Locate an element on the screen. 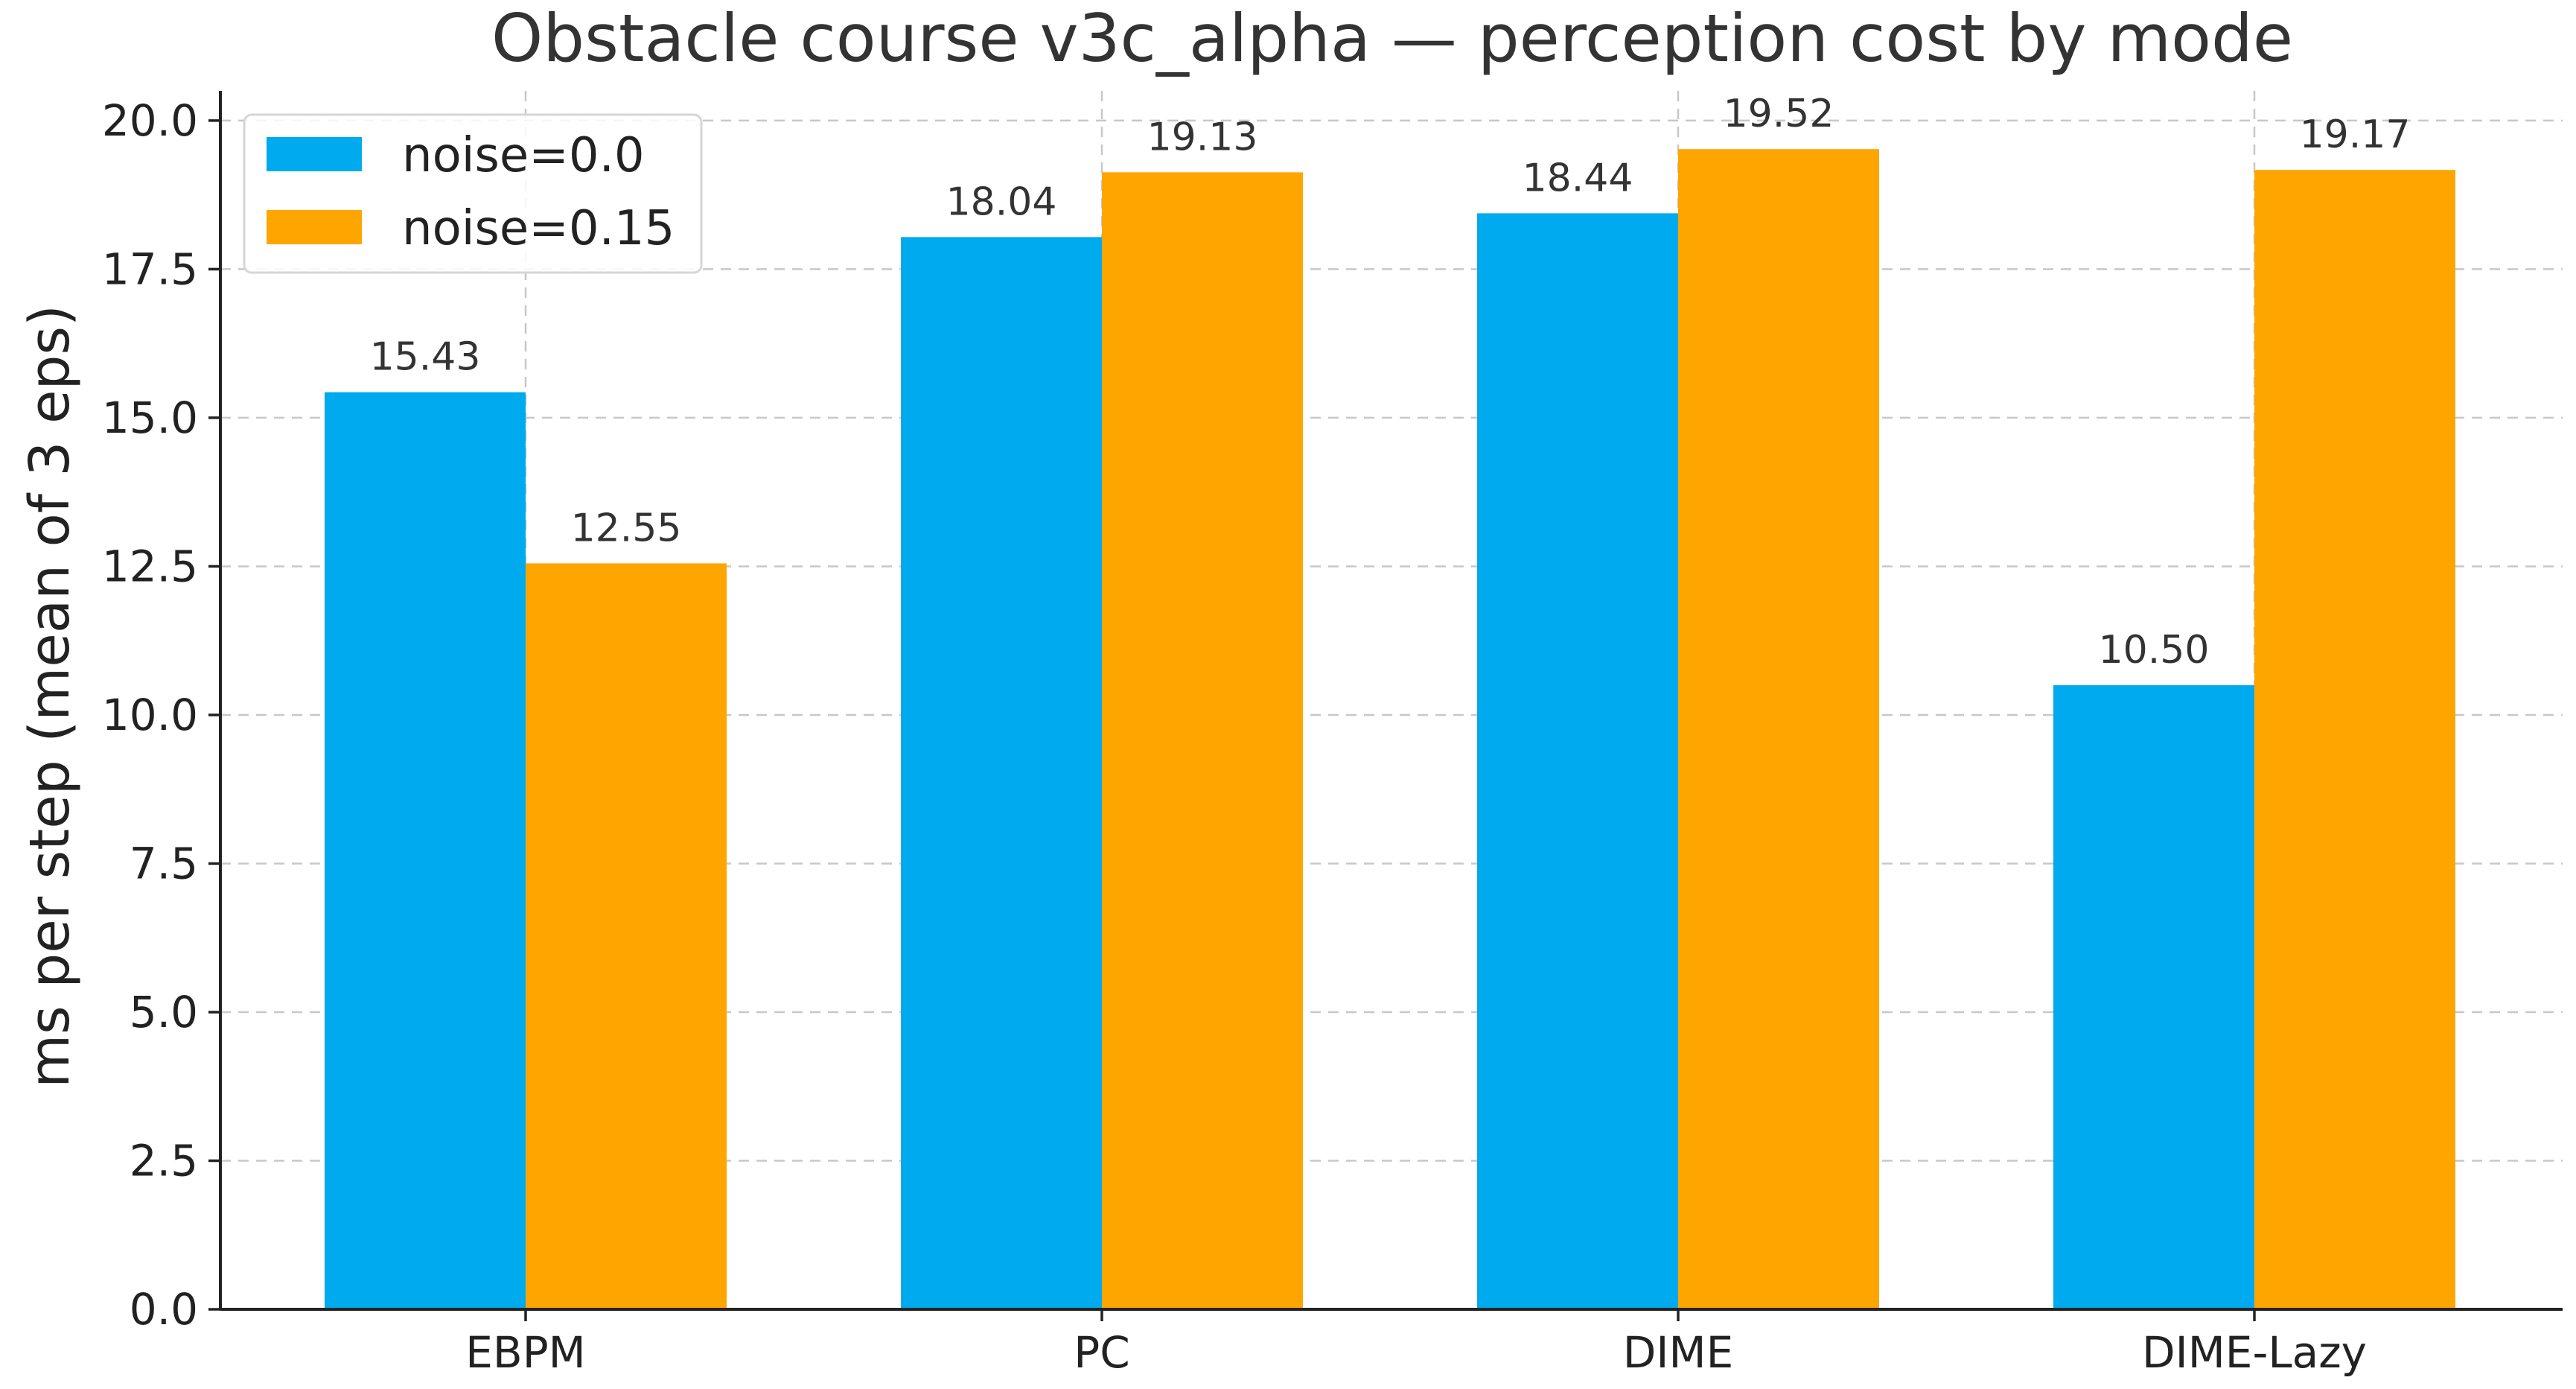 The height and width of the screenshot is (1389, 2576). data-label: 15.43 is located at coordinates (426, 357).